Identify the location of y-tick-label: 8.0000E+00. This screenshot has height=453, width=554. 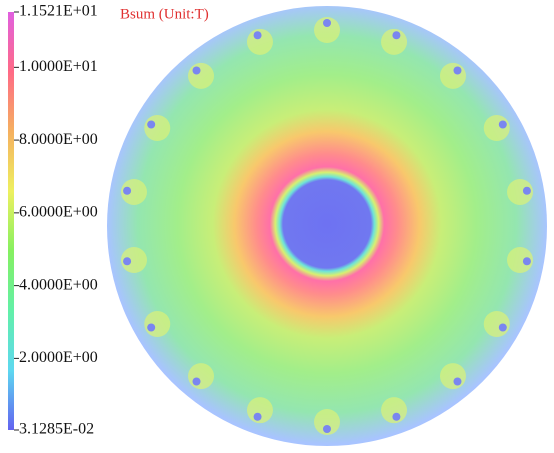
(58, 139).